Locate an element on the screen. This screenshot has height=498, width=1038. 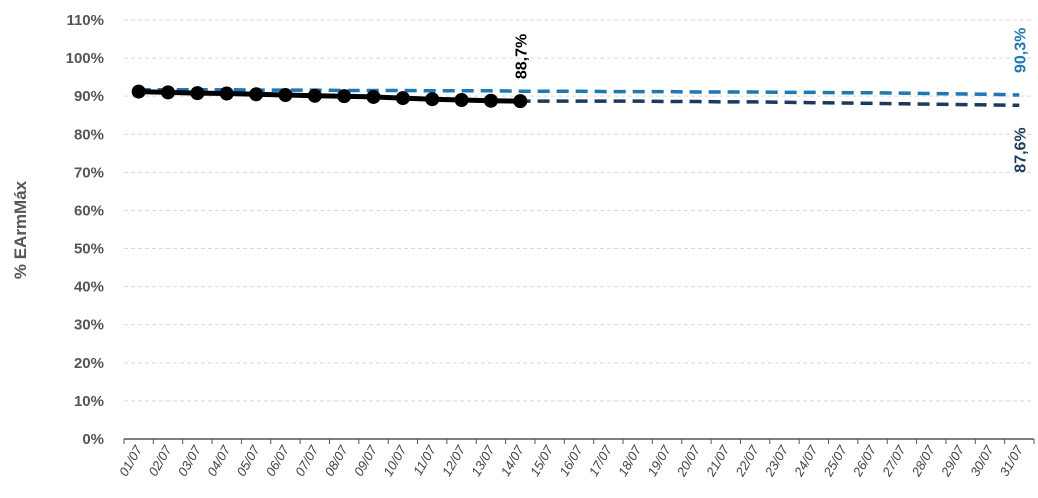
x-tick-label: 14/07 is located at coordinates (513, 460).